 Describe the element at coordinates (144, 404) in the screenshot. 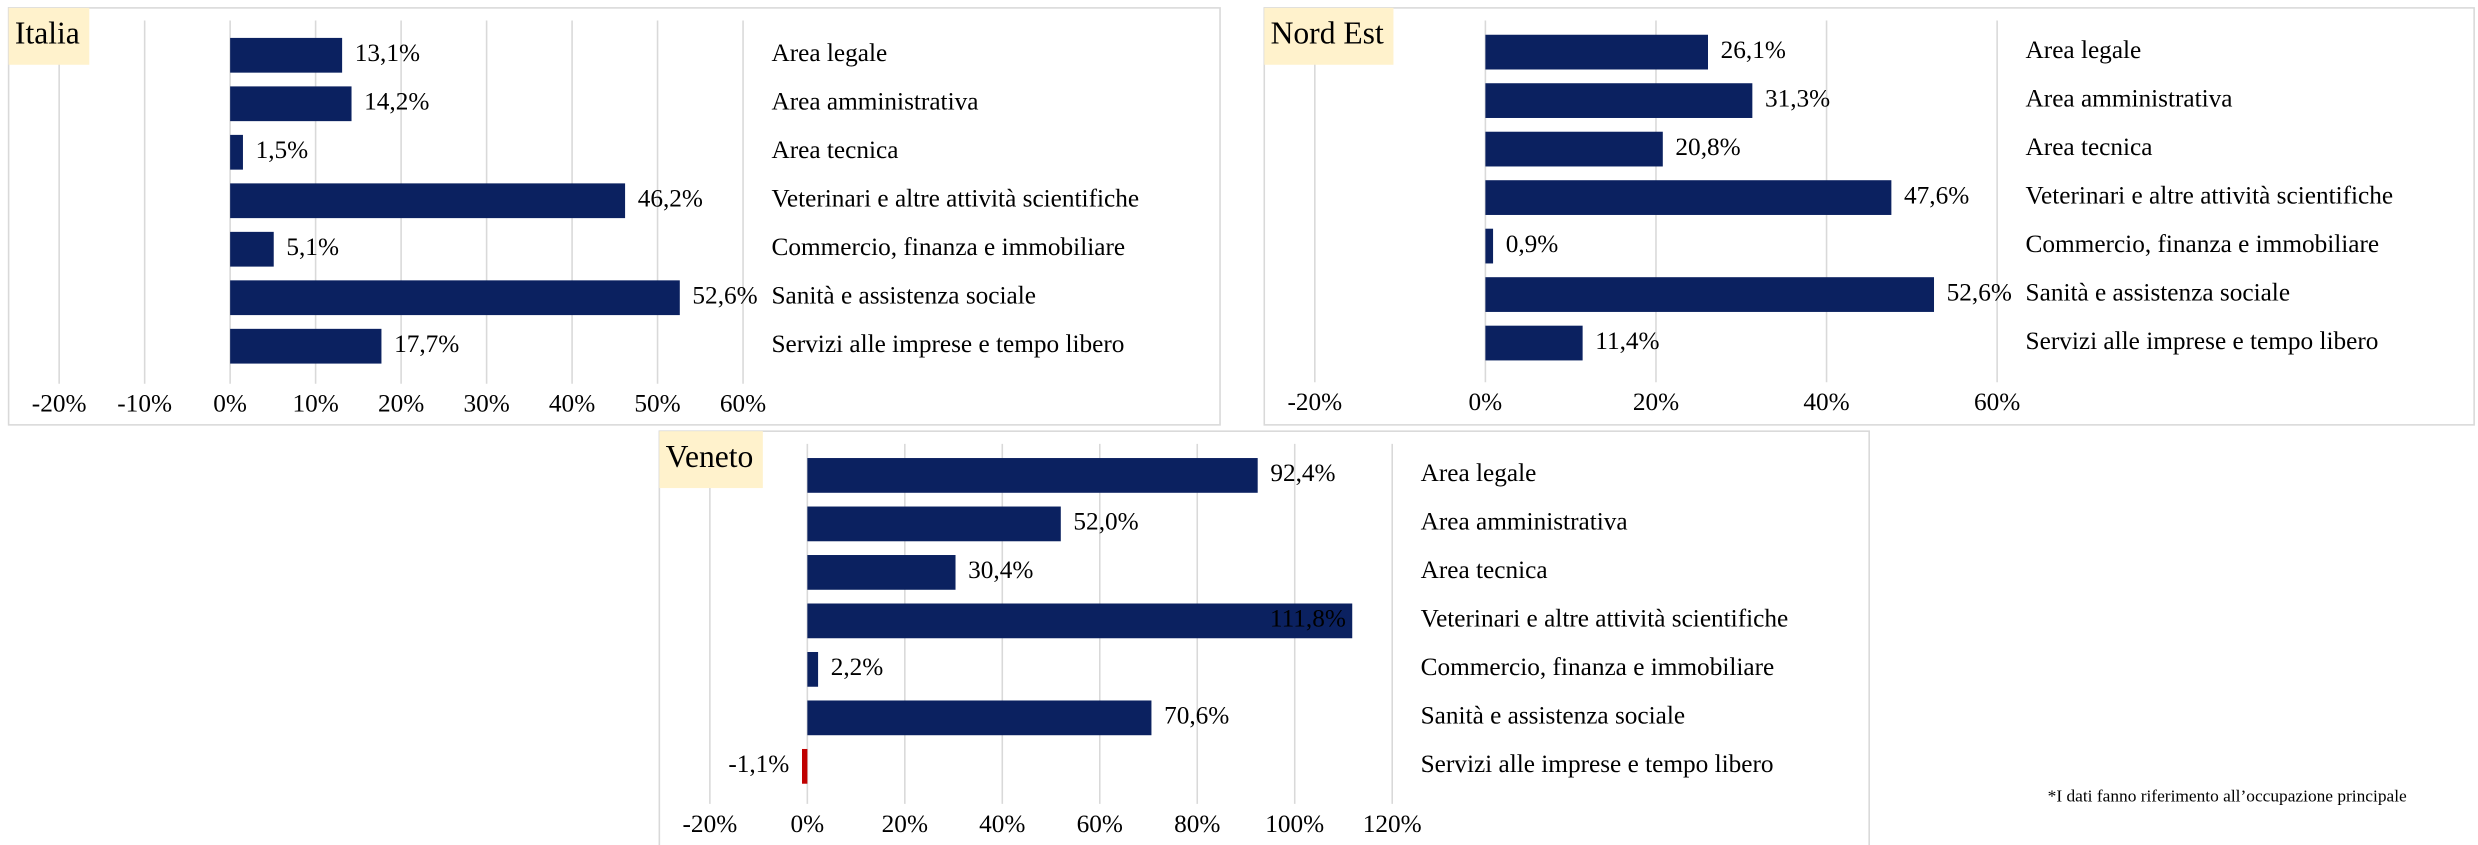

I see `x-tick-label: -10%` at that location.